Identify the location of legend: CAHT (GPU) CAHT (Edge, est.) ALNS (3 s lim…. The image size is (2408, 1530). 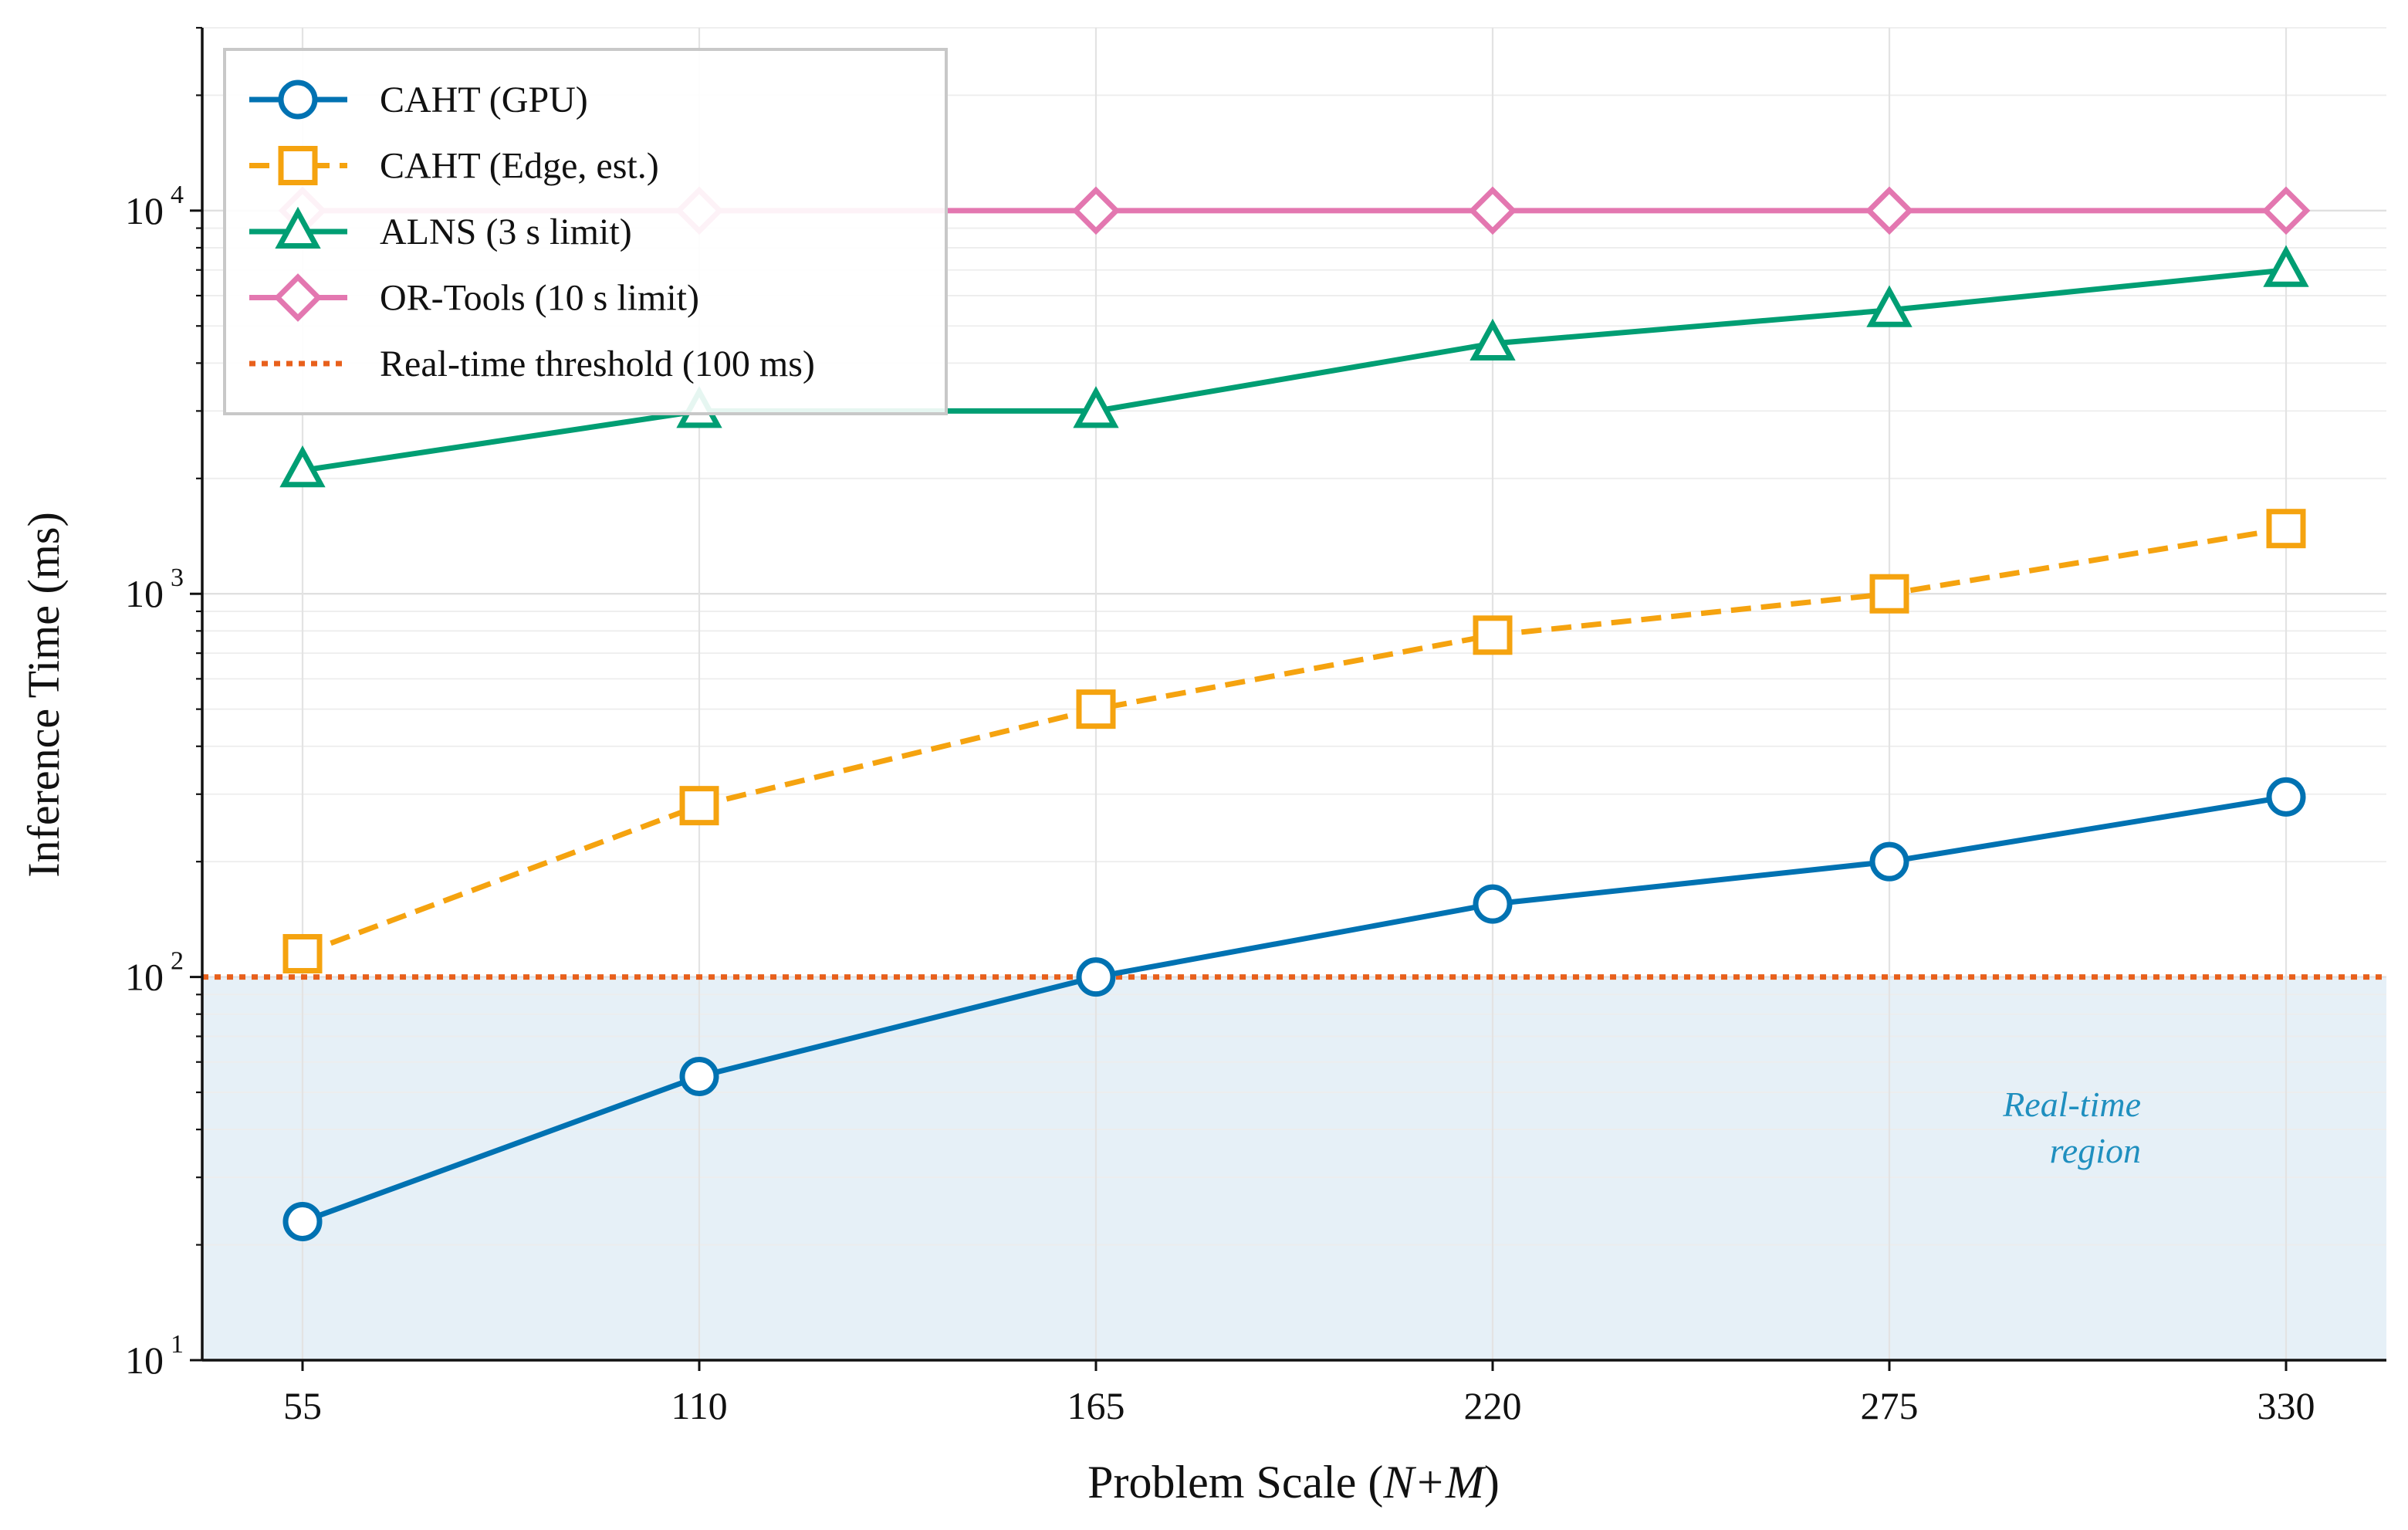
(585, 232).